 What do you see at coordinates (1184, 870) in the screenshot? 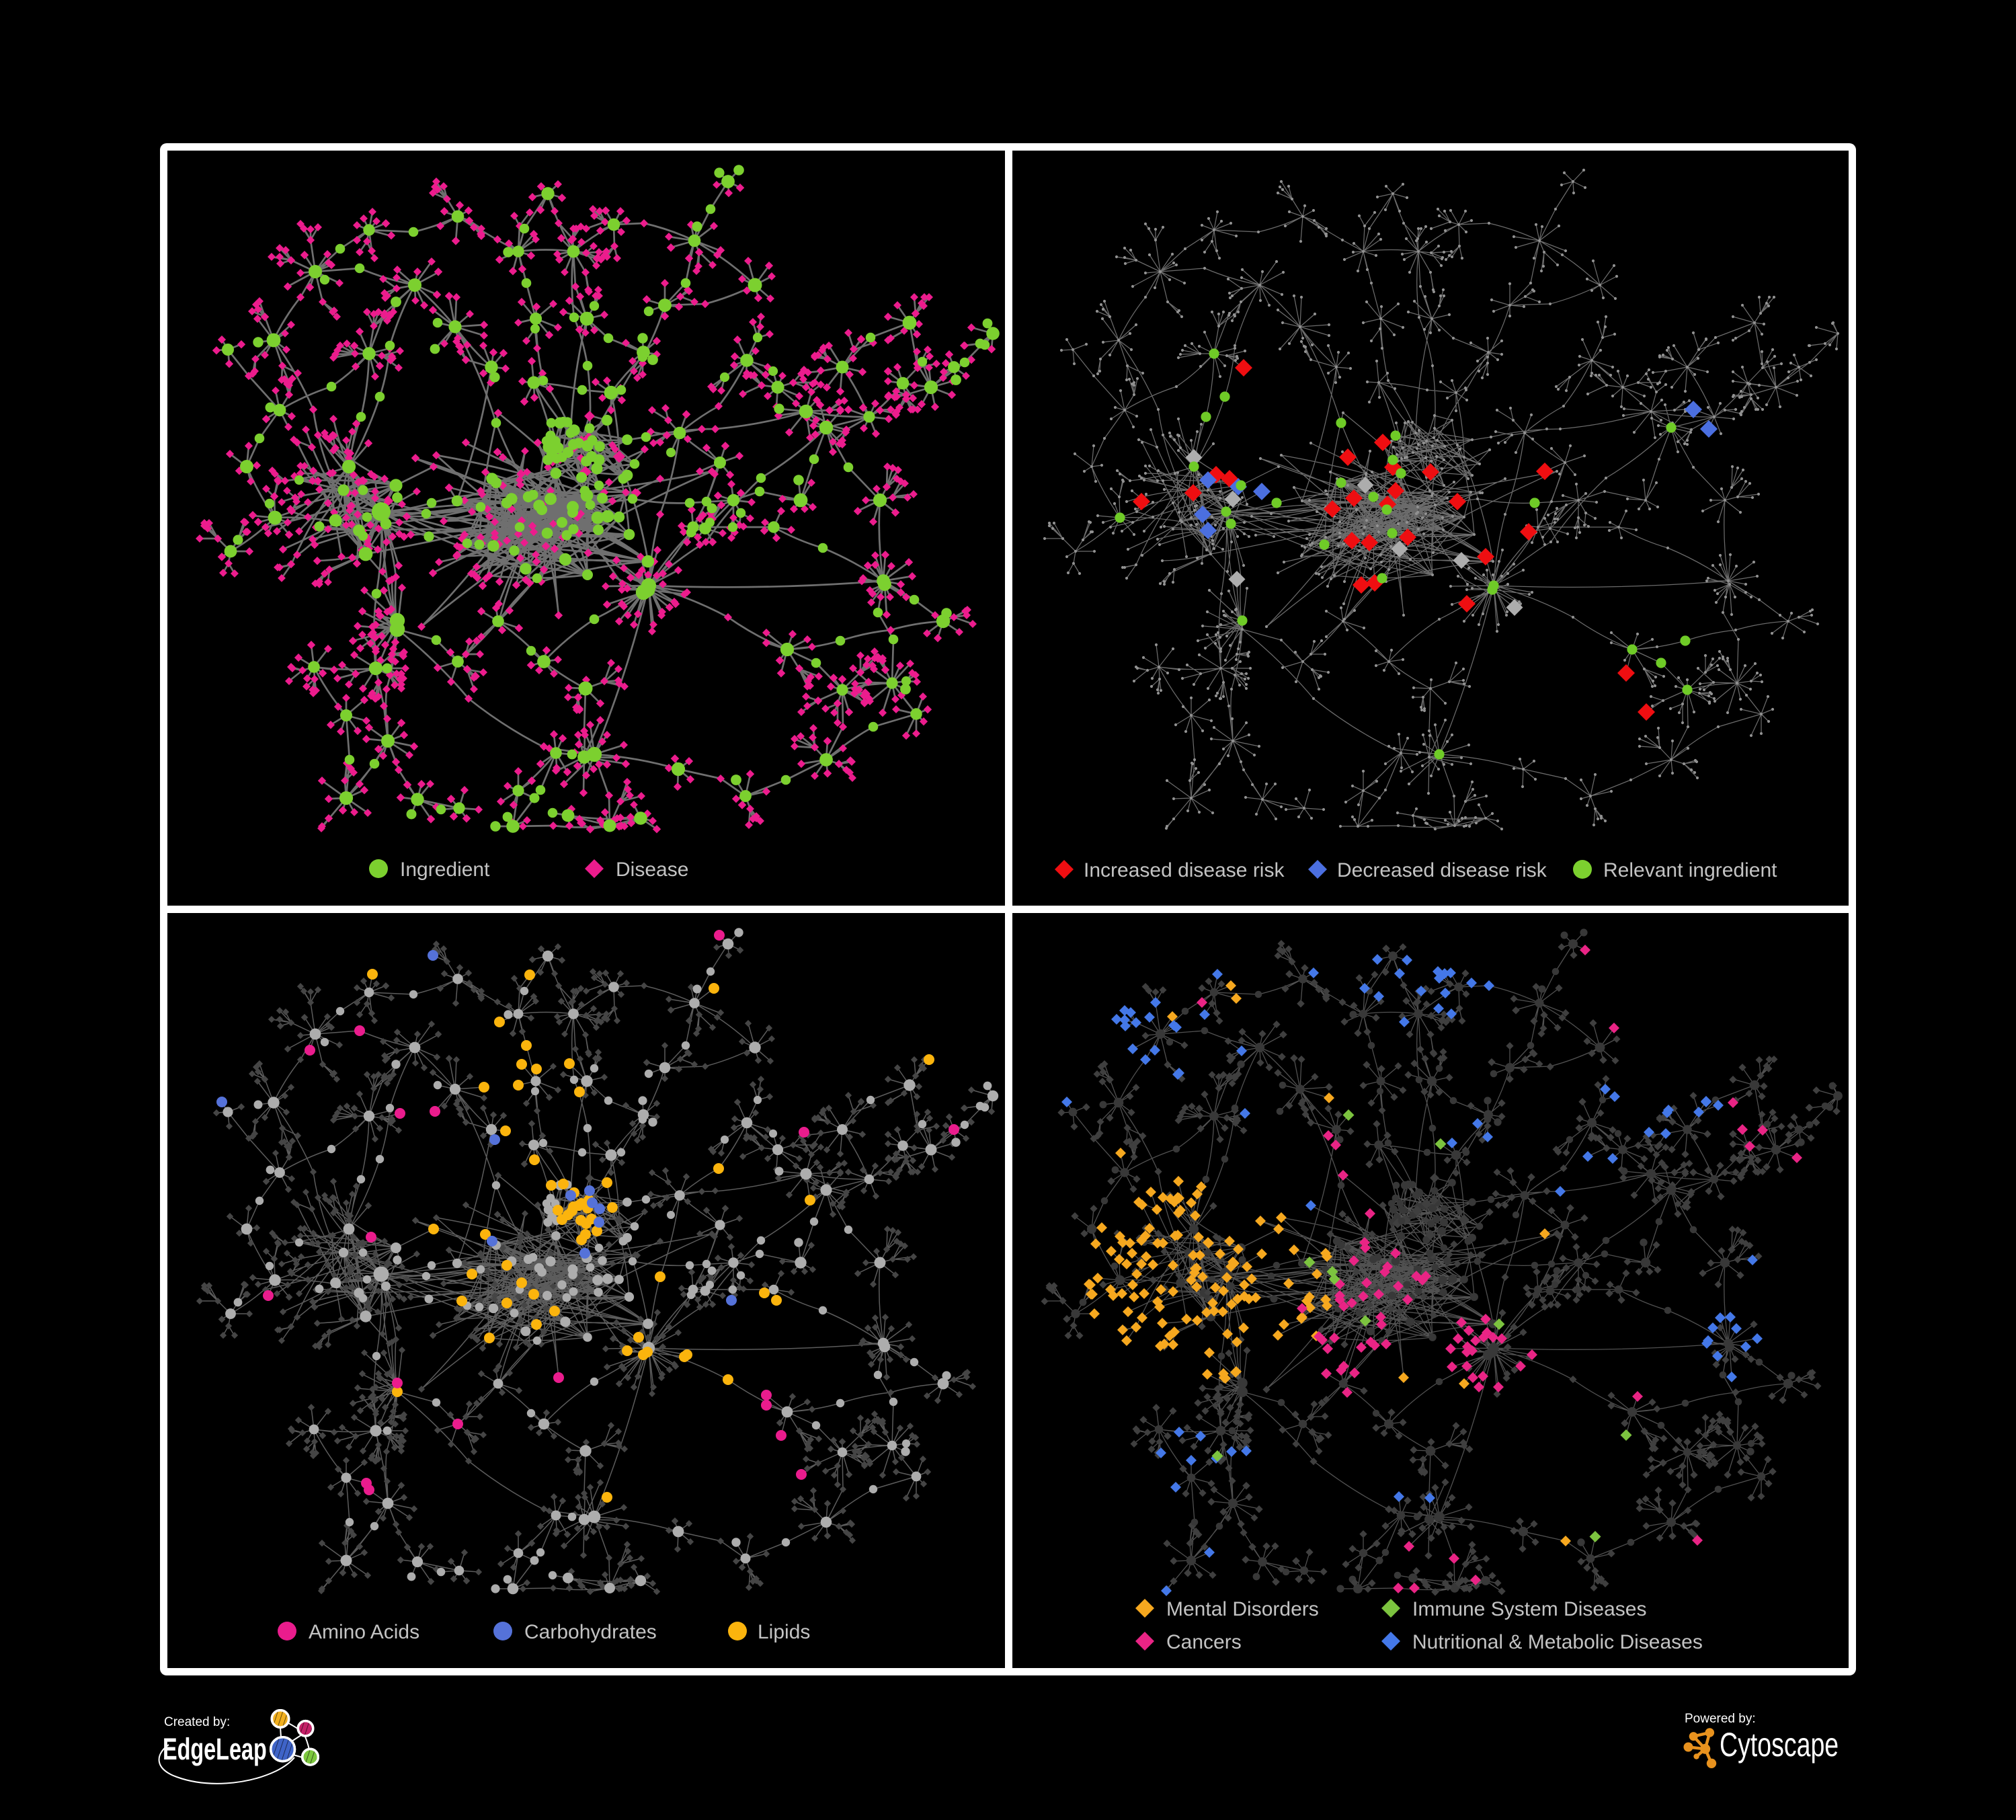
I see `svg-text: Increased disease risk` at bounding box center [1184, 870].